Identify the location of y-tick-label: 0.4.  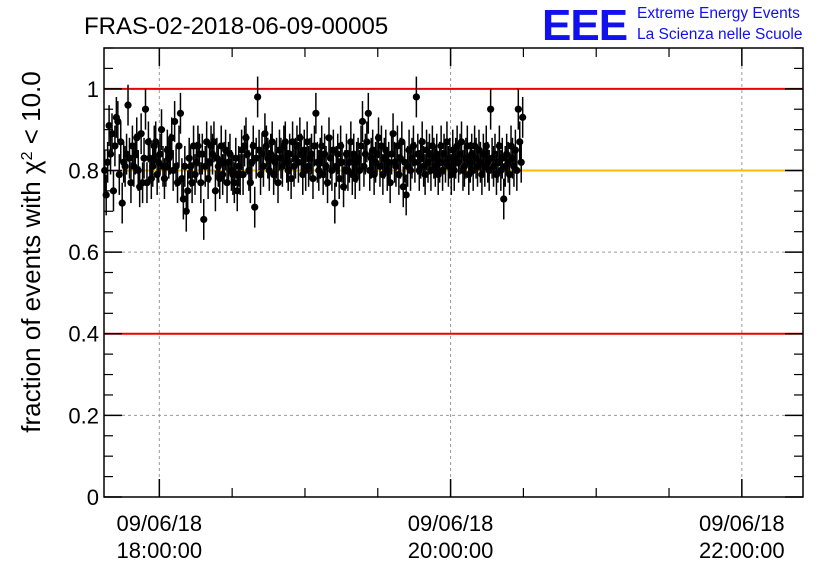
(83, 334).